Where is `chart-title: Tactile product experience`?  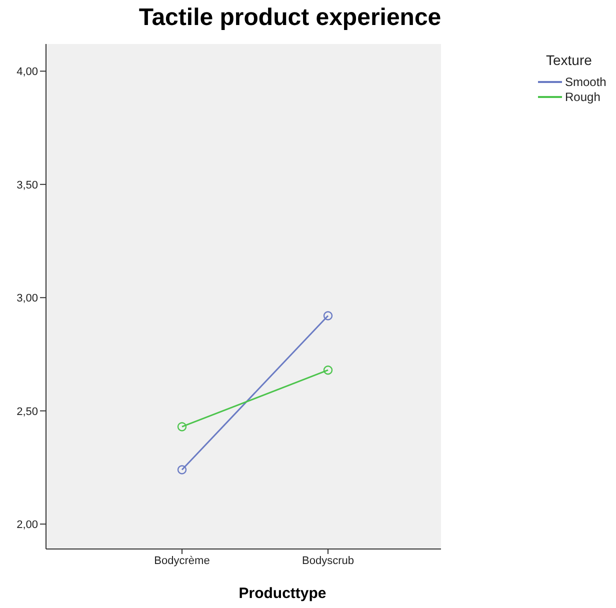
chart-title: Tactile product experience is located at coordinates (290, 18).